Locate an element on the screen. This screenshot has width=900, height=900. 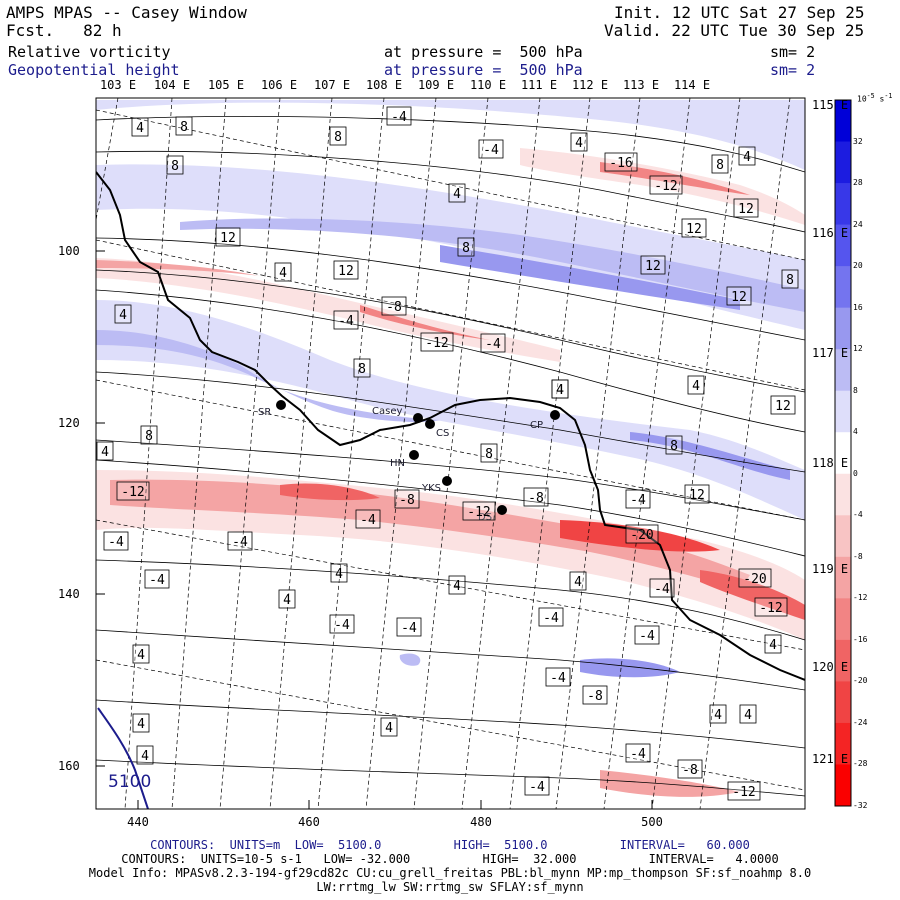
colorbar-tick-label: -32 is located at coordinates (860, 805).